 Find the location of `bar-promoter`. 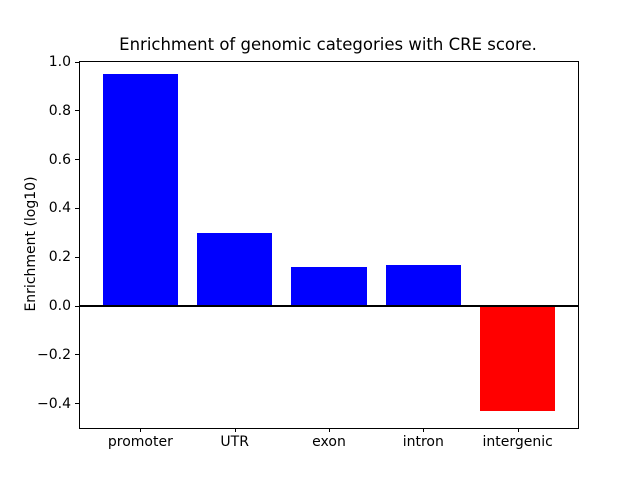

bar-promoter is located at coordinates (140, 190).